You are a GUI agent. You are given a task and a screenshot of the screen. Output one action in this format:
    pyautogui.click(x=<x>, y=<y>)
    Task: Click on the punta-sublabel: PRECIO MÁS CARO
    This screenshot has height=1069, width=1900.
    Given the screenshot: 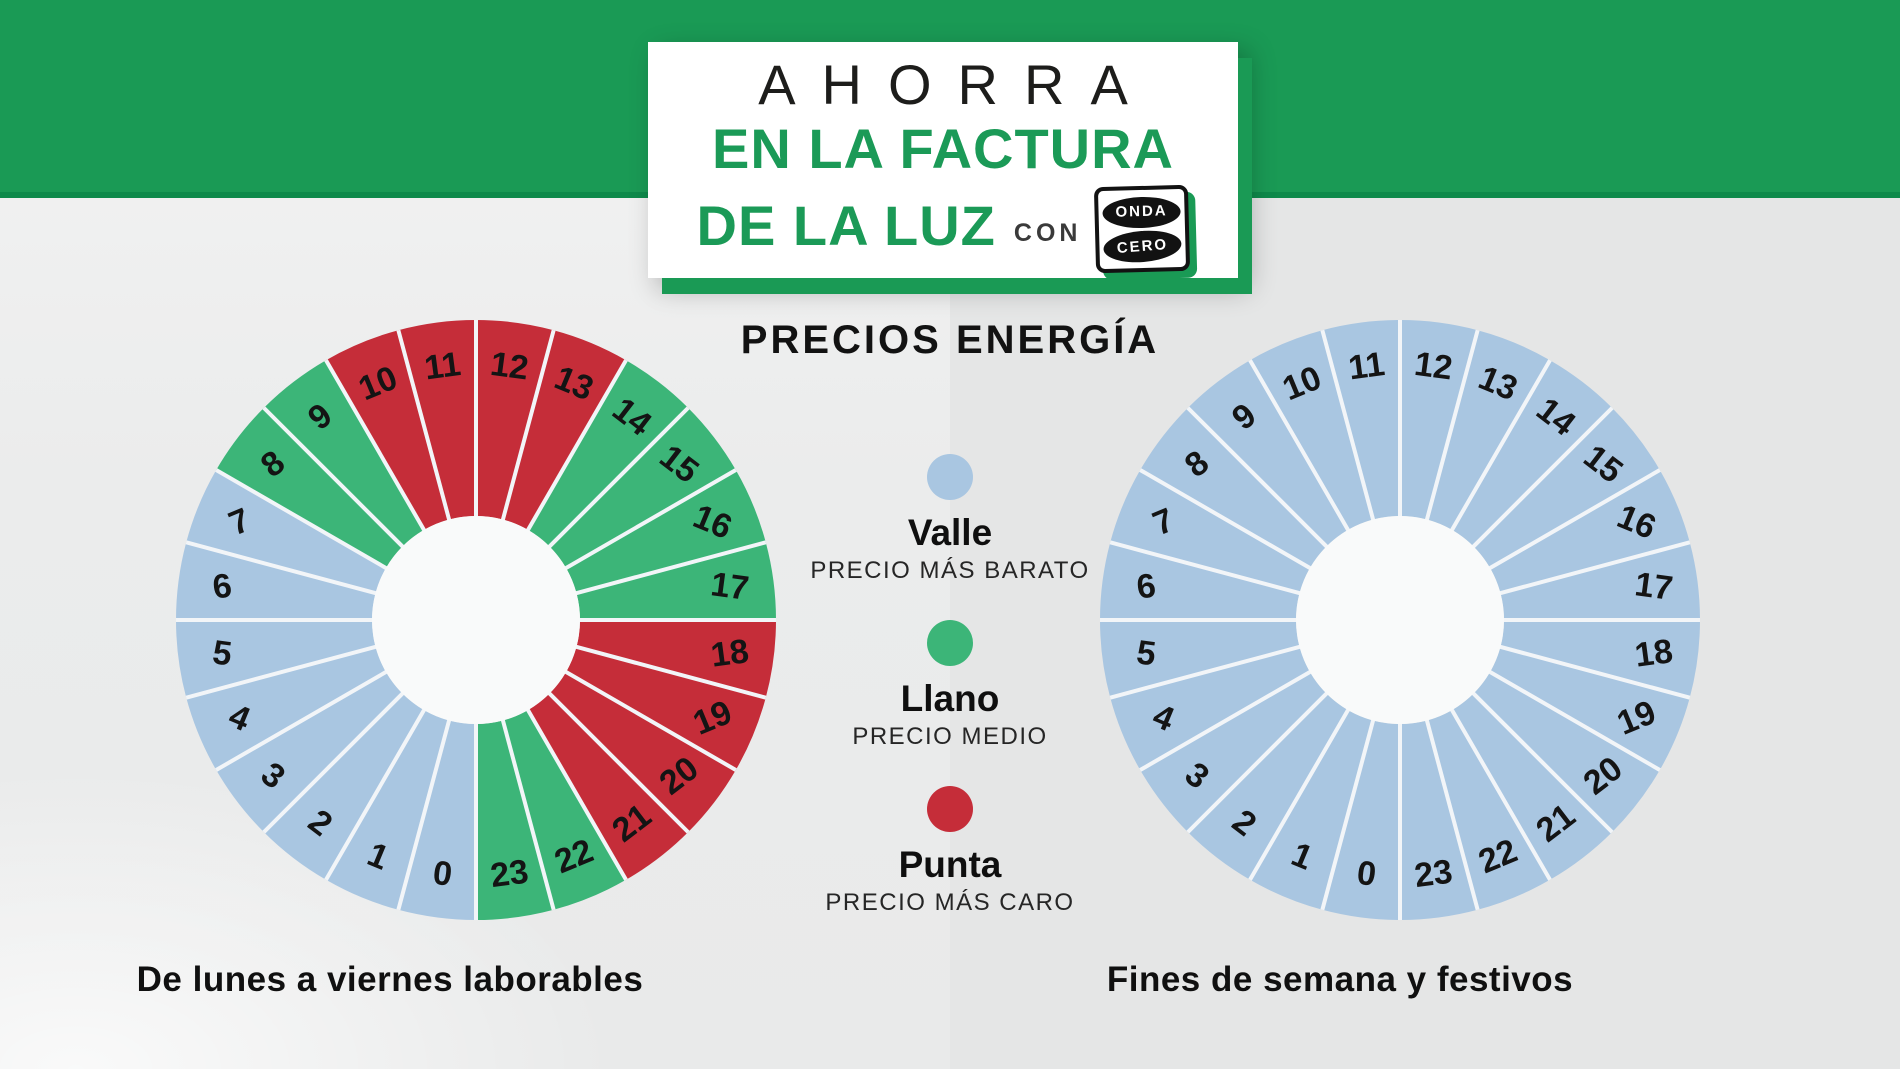 What is the action you would take?
    pyautogui.click(x=950, y=902)
    